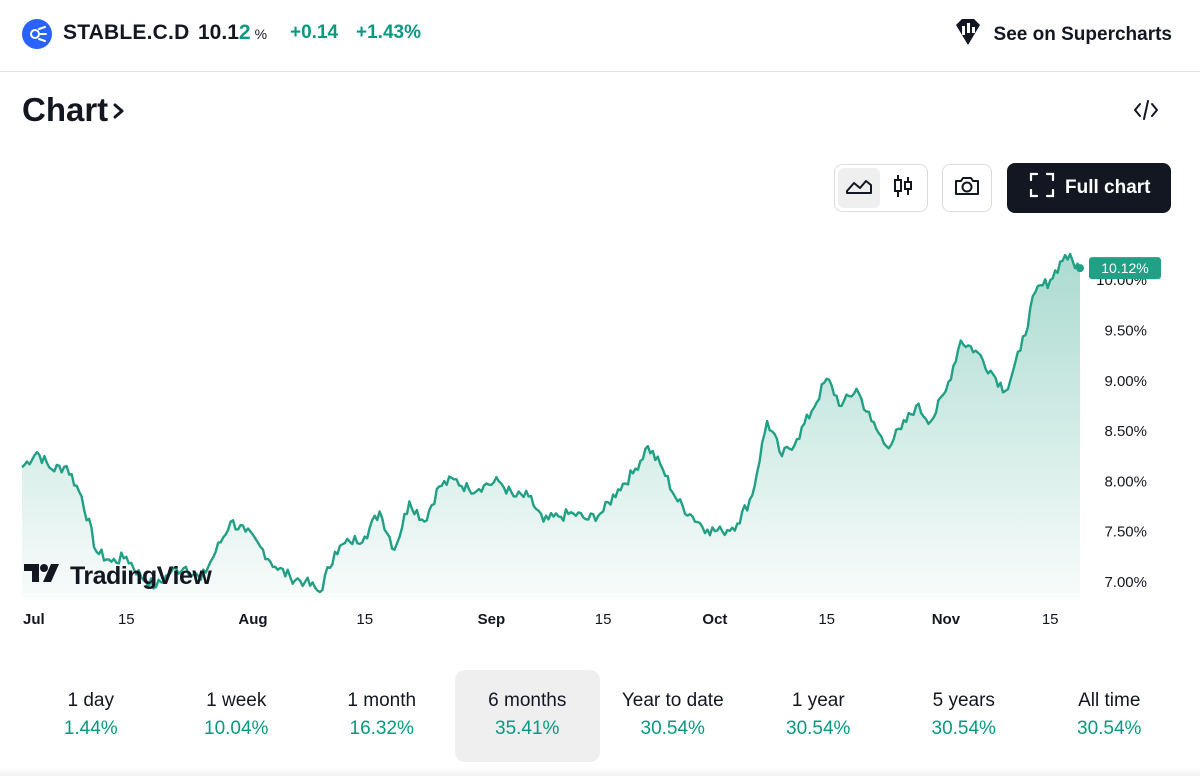 The width and height of the screenshot is (1200, 776). What do you see at coordinates (237, 716) in the screenshot?
I see `period-tab-1-week: 1 week 10.04%` at bounding box center [237, 716].